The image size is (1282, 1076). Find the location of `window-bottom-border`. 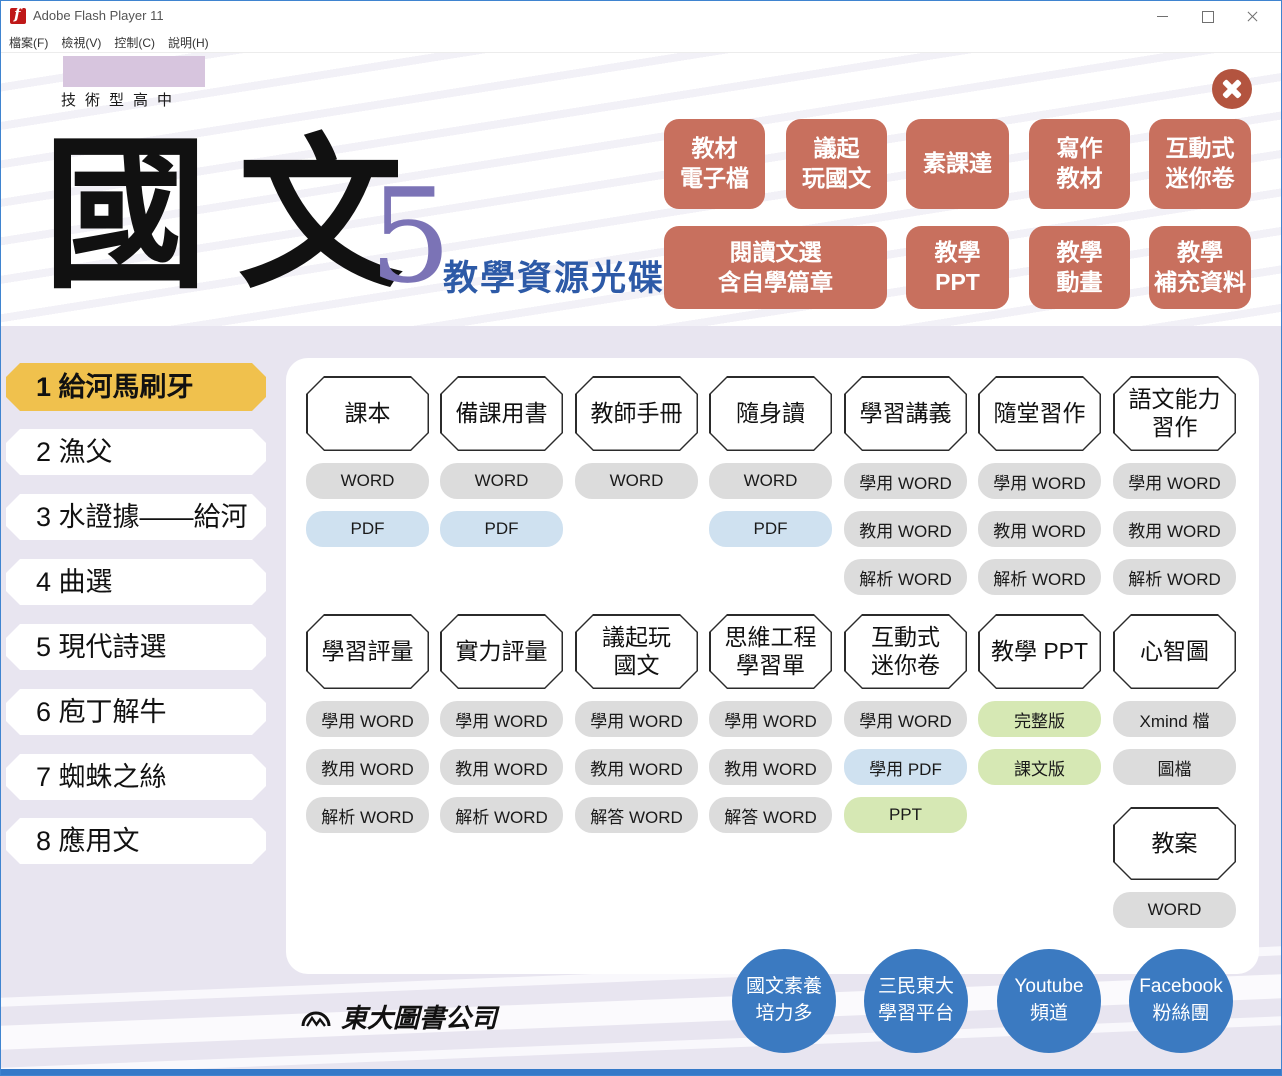

window-bottom-border is located at coordinates (641, 1072).